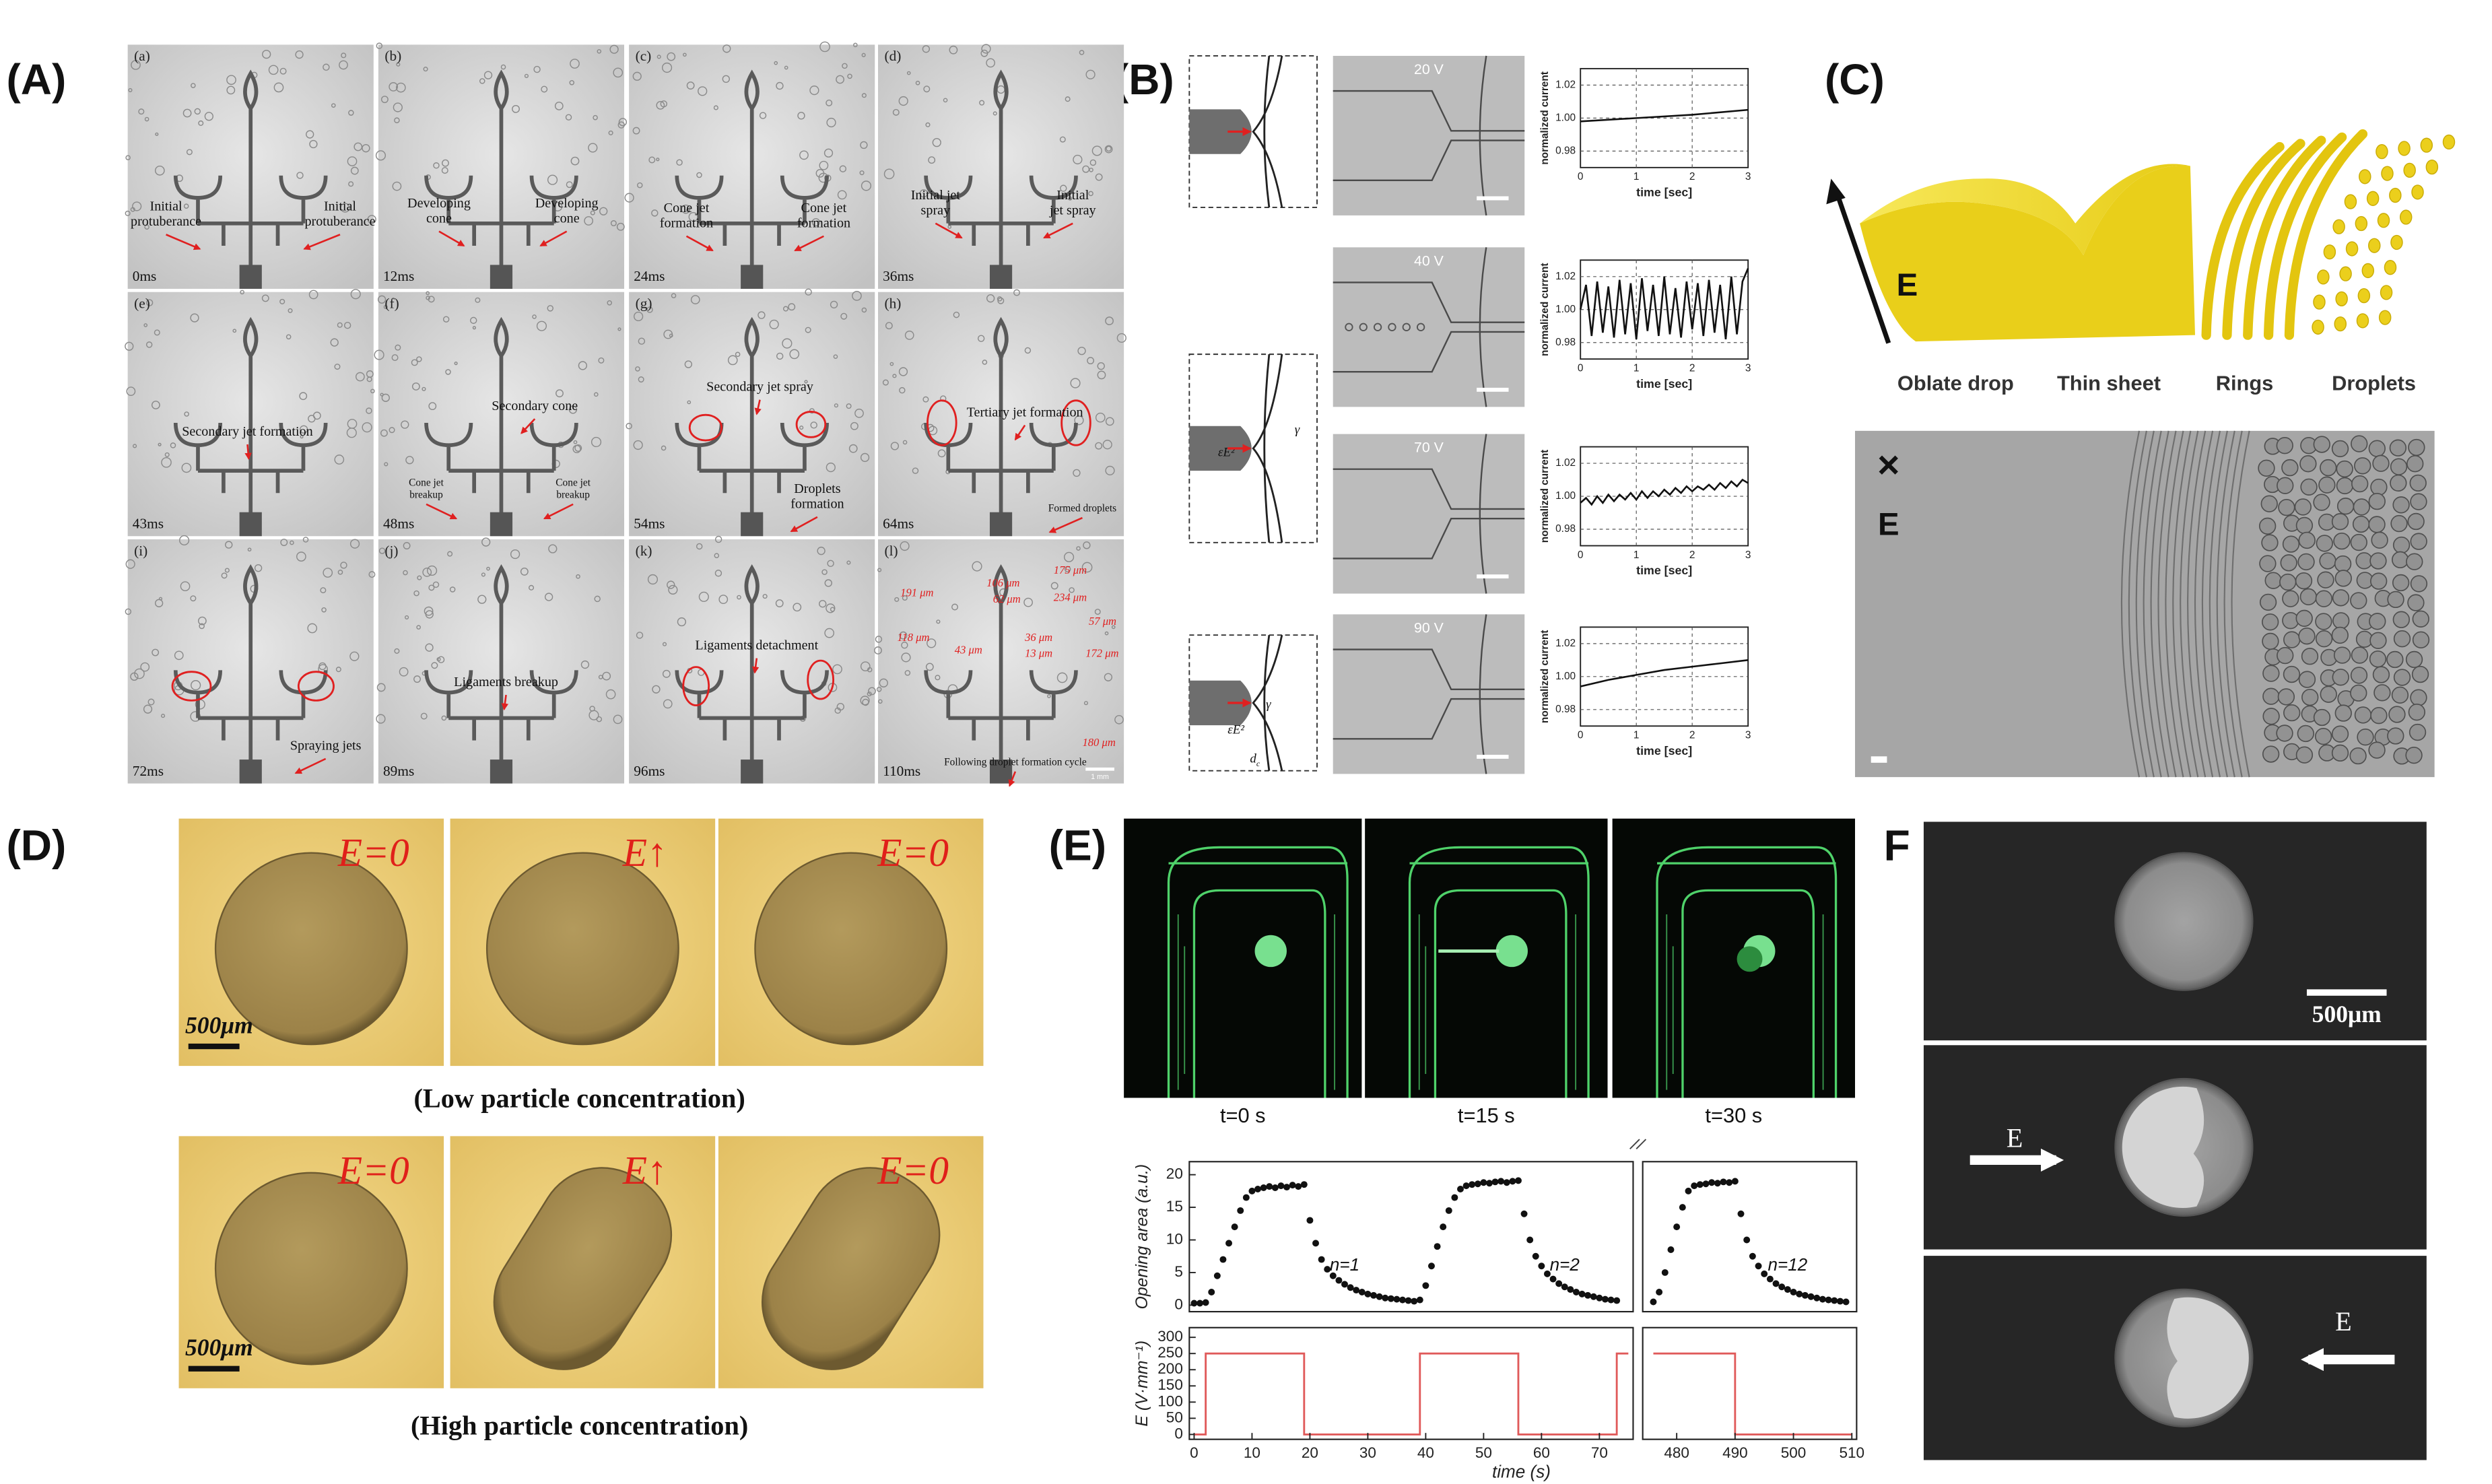  What do you see at coordinates (1058, 230) in the screenshot?
I see `annotation-arrow` at bounding box center [1058, 230].